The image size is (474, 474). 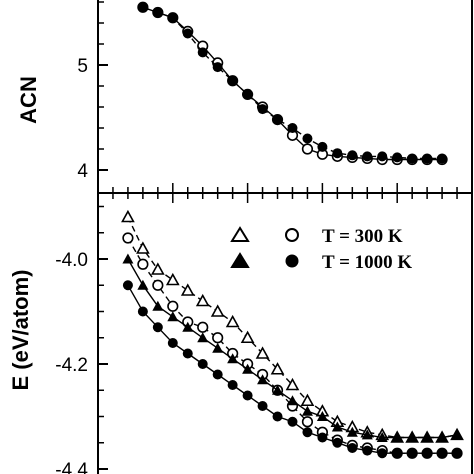 What do you see at coordinates (71, 365) in the screenshot?
I see `y-tick-label: -4.2` at bounding box center [71, 365].